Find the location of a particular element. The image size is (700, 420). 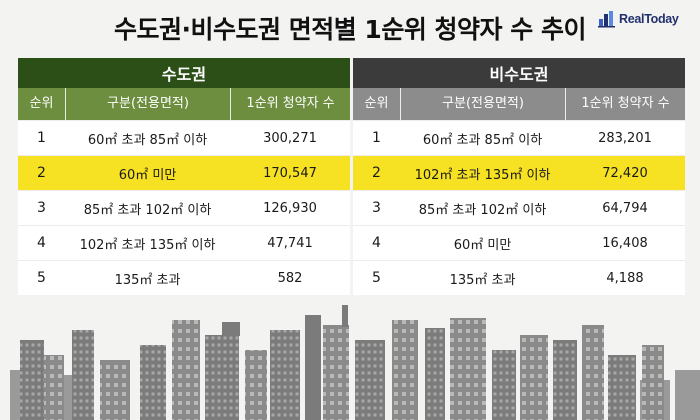

applicants-cell: 170,547 is located at coordinates (290, 173).